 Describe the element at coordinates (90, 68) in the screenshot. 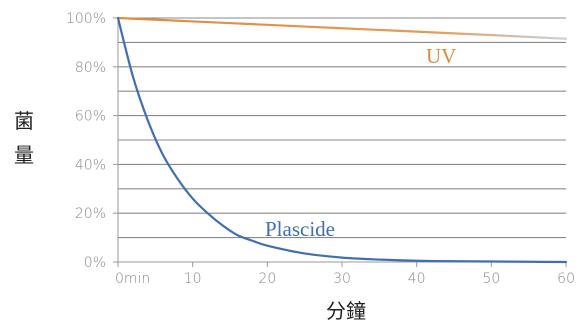

I see `y-tick-label: 80%` at that location.